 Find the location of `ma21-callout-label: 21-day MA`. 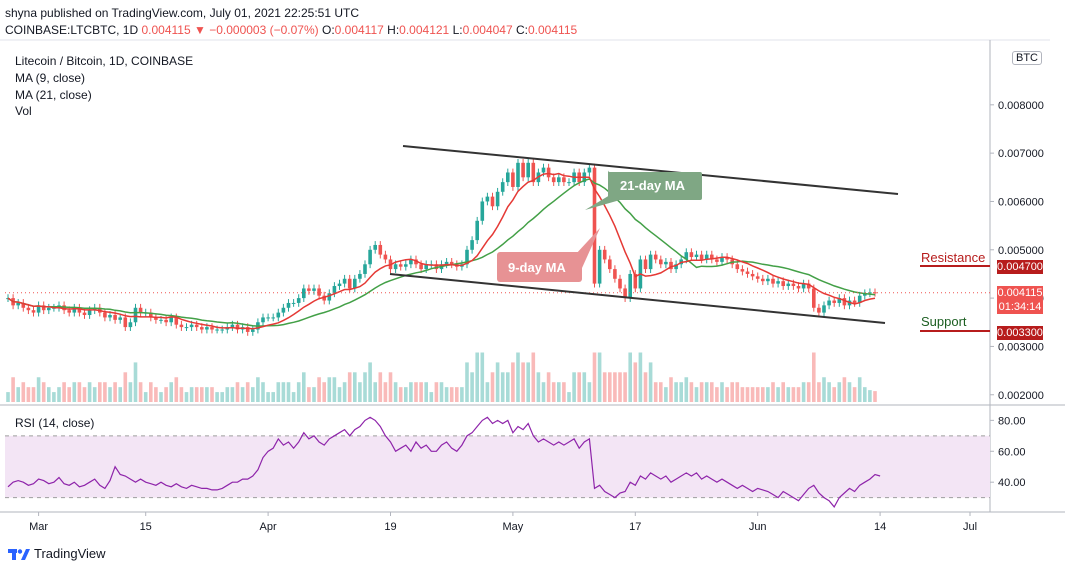

ma21-callout-label: 21-day MA is located at coordinates (653, 185).